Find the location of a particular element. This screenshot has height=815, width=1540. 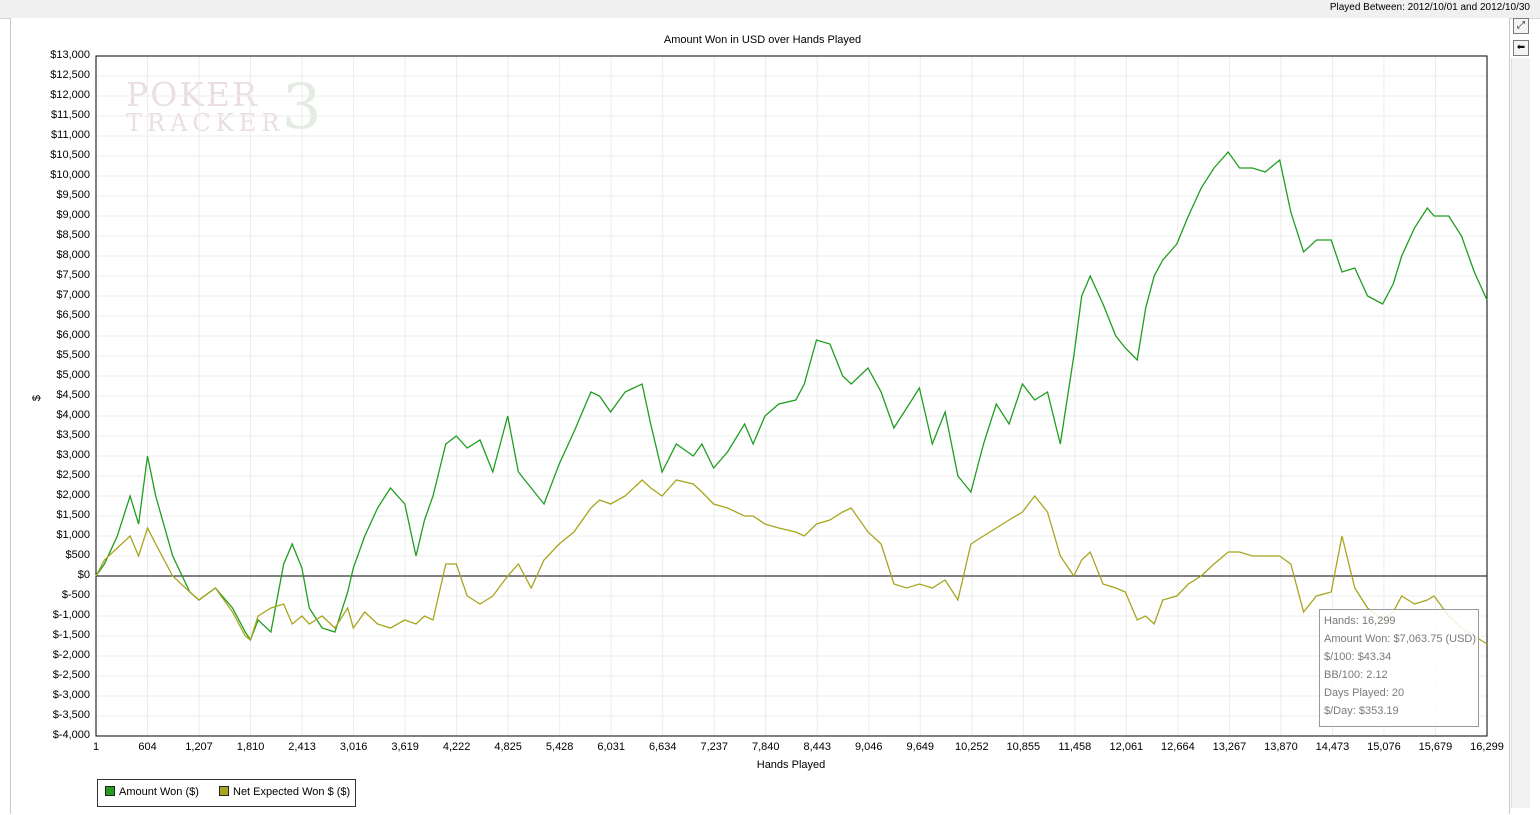

y-tick-label: $-4,000 is located at coordinates (71, 735).